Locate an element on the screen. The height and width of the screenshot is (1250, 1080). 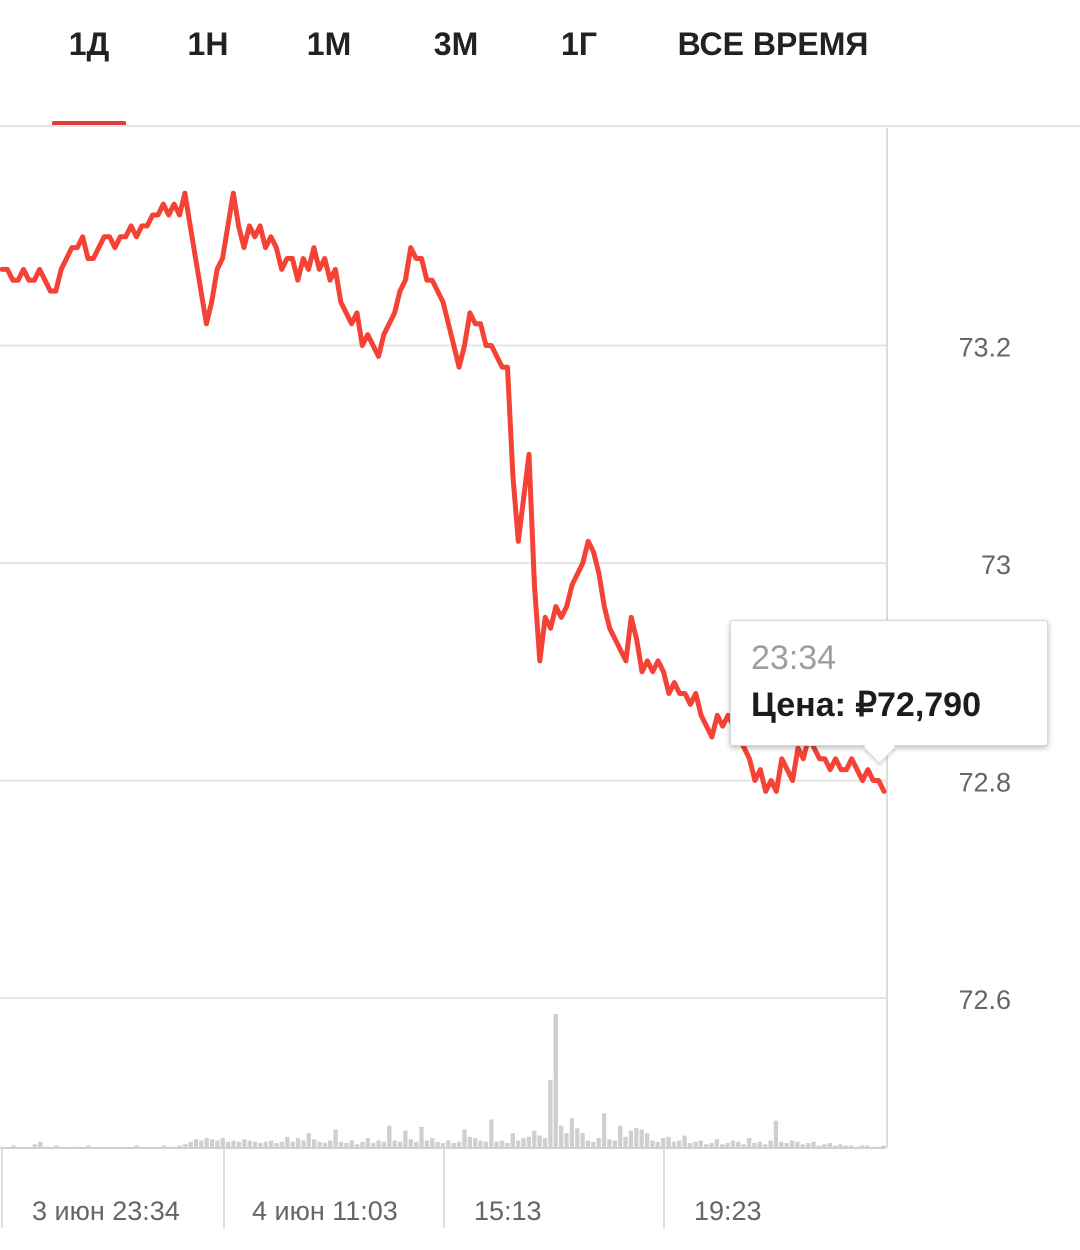
period-tabs: 1Д 1Н 1М 3М 1Г ВСЕ ВРЕМЯ is located at coordinates (540, 63).